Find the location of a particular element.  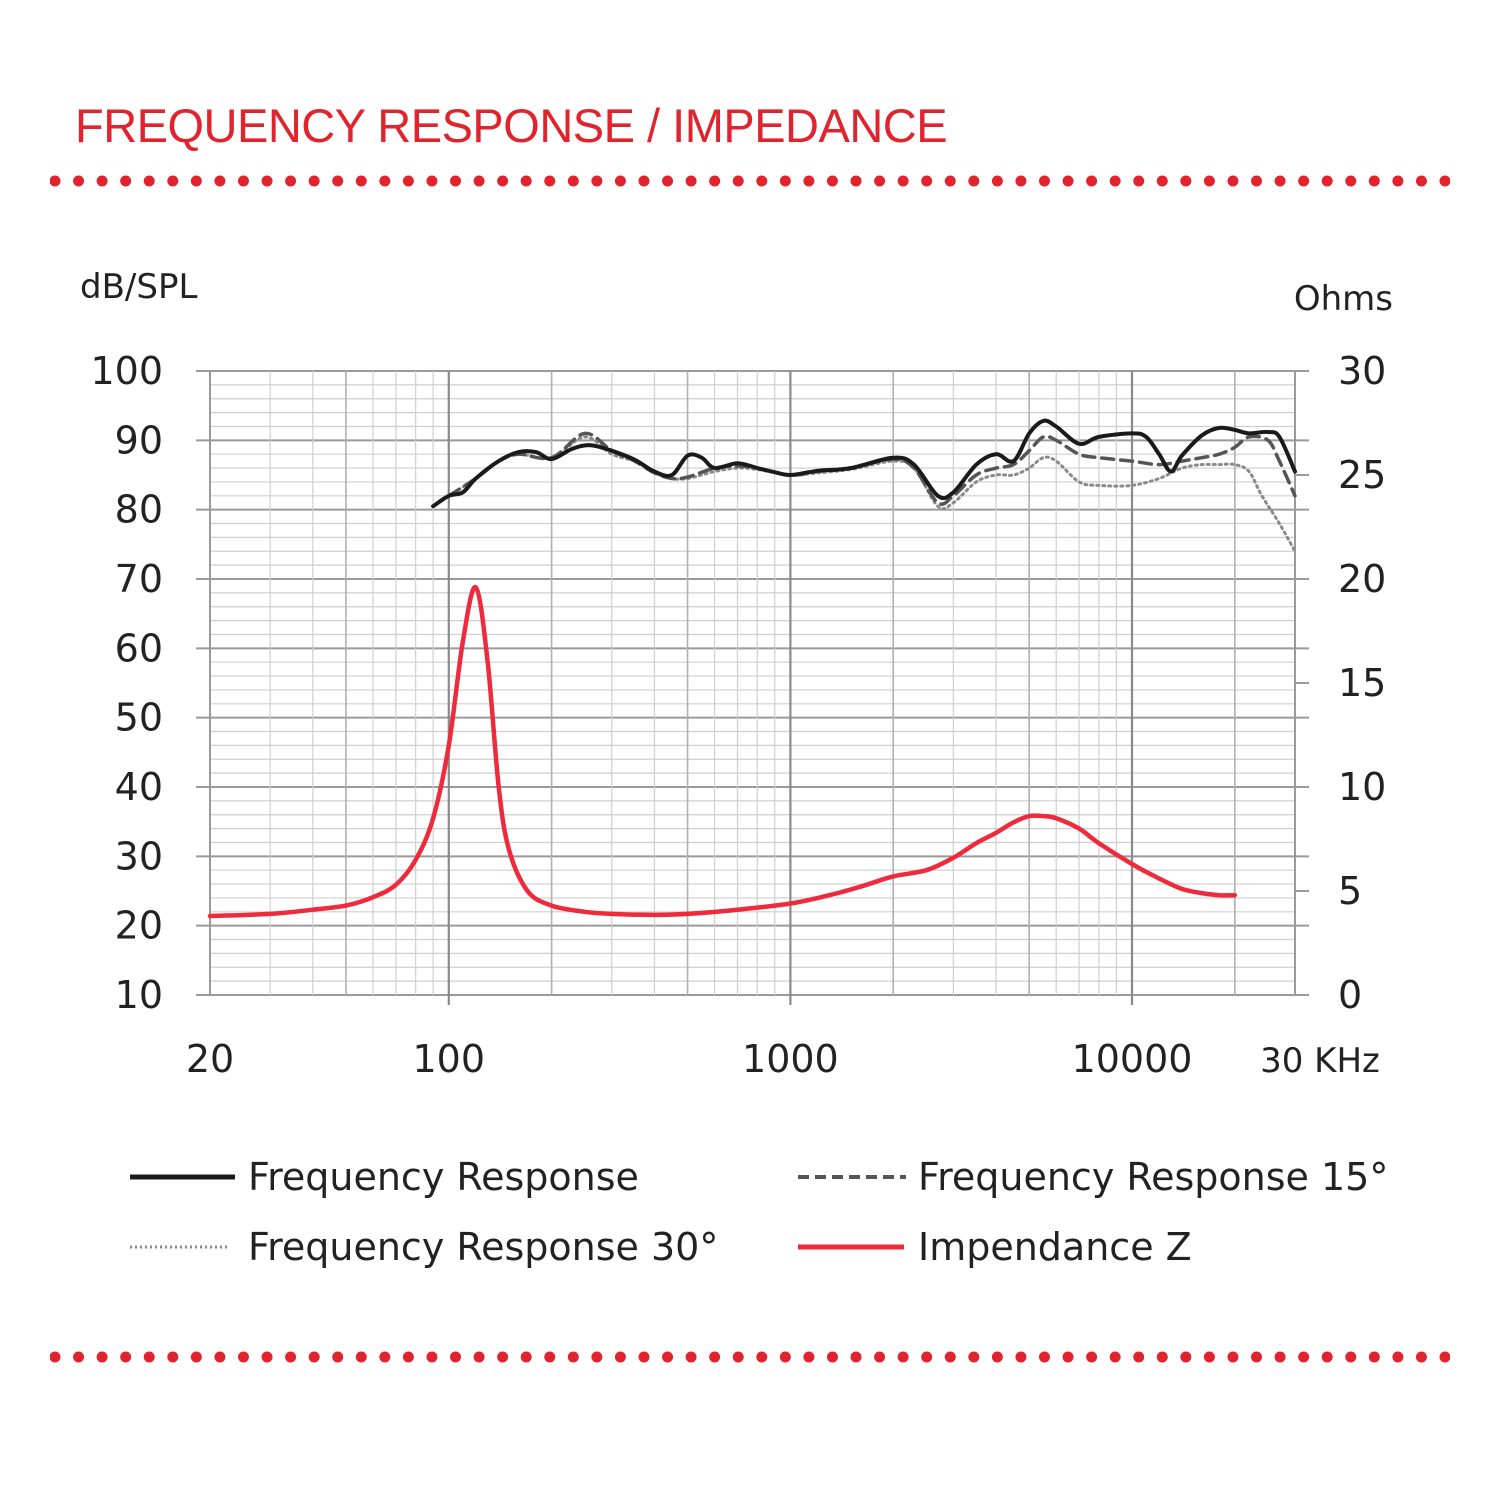

y-tick-label-left: 80 is located at coordinates (139, 510).